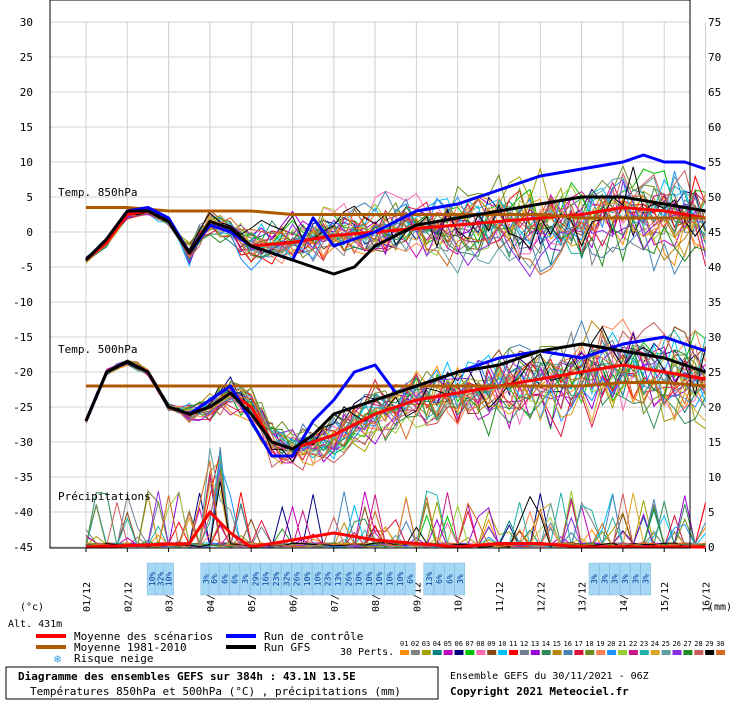 The image size is (740, 704). I want to click on legend-pert-number: 01, so click(404, 644).